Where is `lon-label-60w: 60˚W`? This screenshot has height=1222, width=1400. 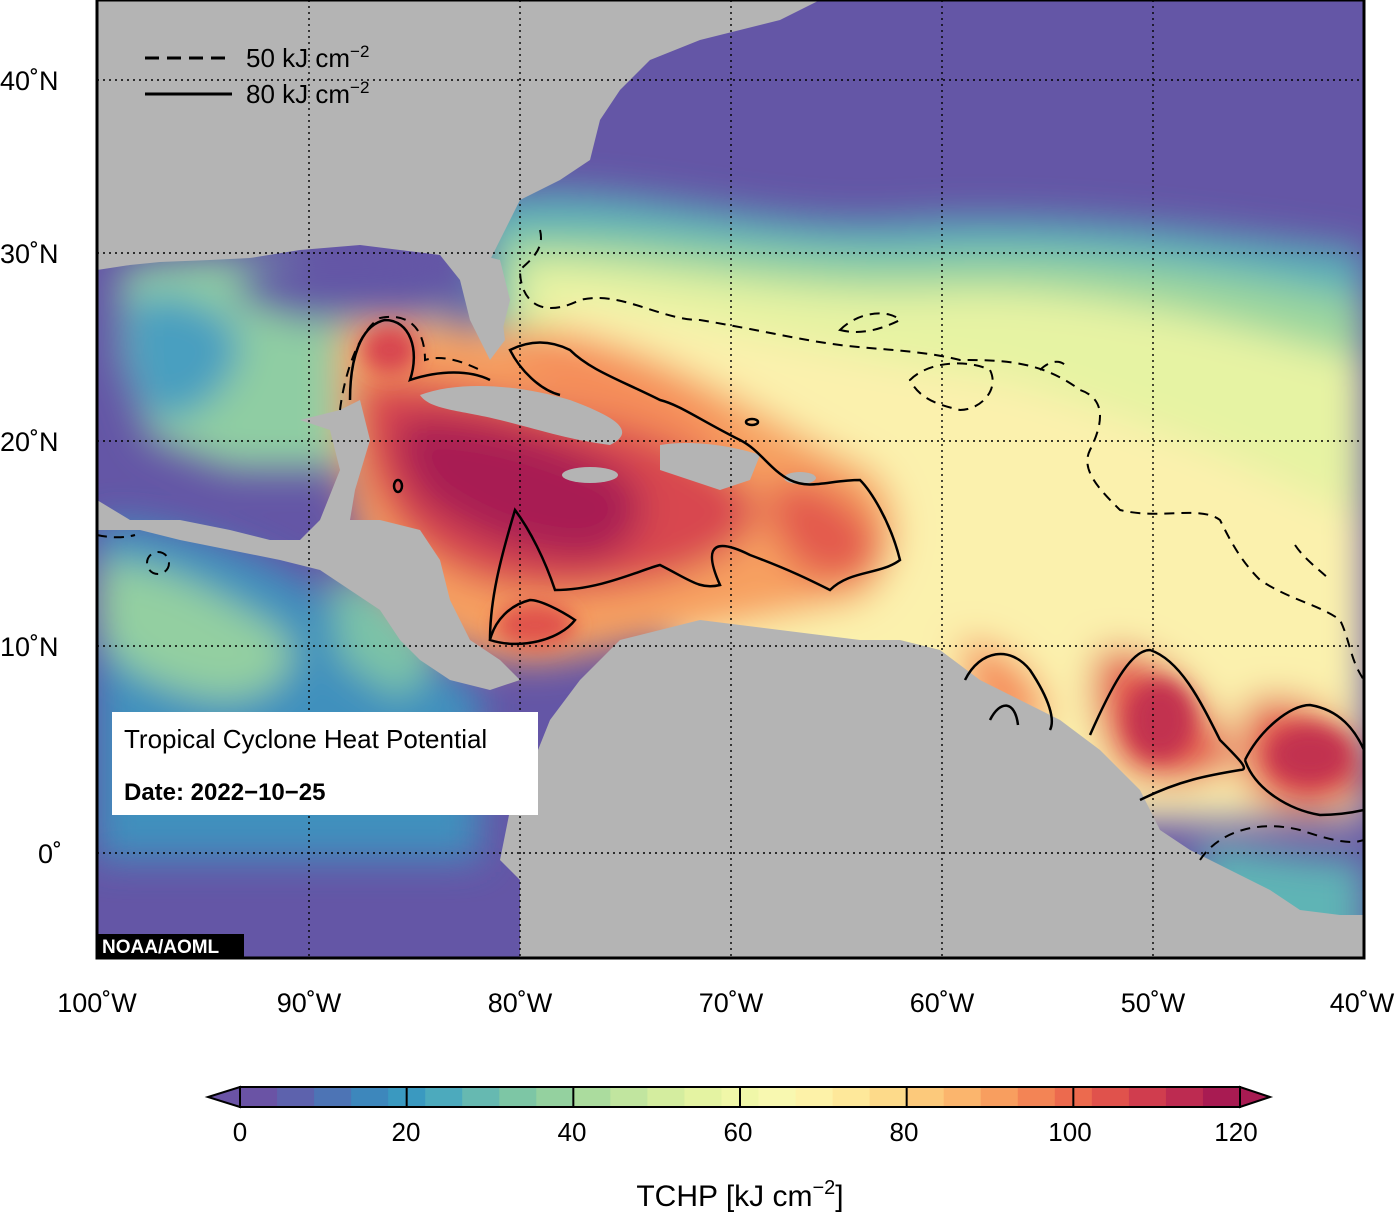 lon-label-60w: 60˚W is located at coordinates (942, 1003).